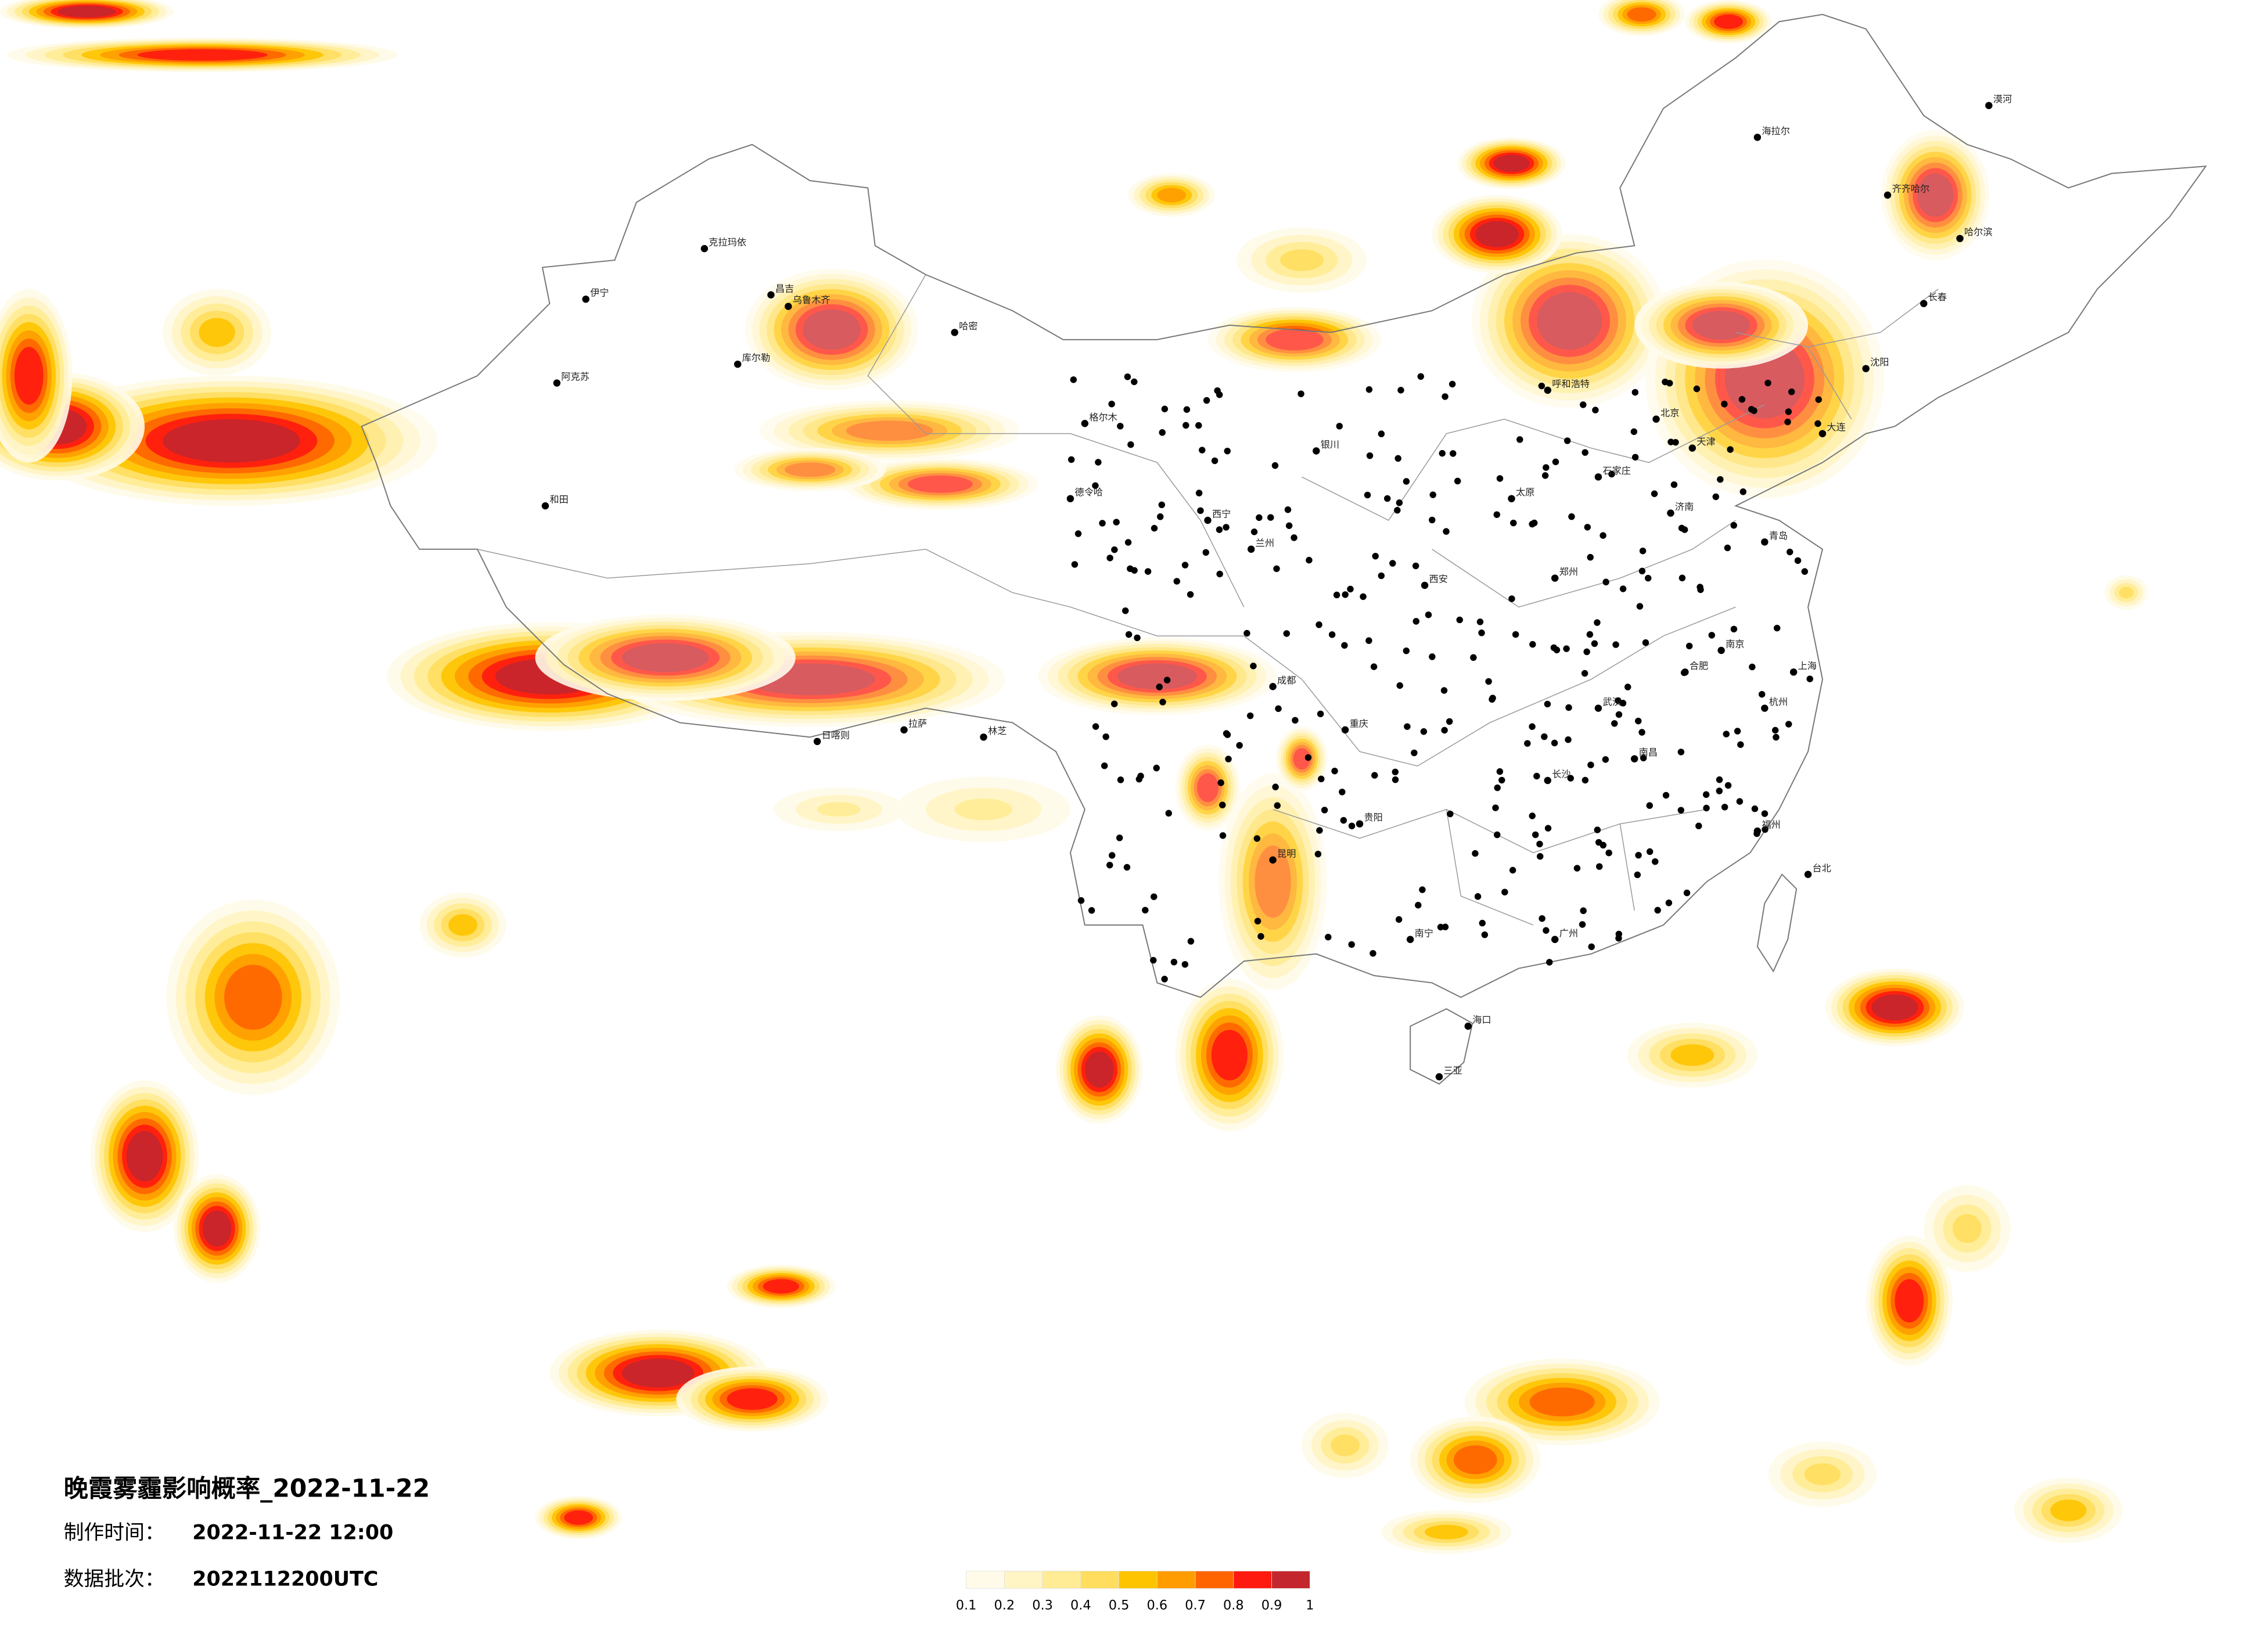 The image size is (2268, 1626). What do you see at coordinates (1452, 1070) in the screenshot?
I see `city-label: 三亚` at bounding box center [1452, 1070].